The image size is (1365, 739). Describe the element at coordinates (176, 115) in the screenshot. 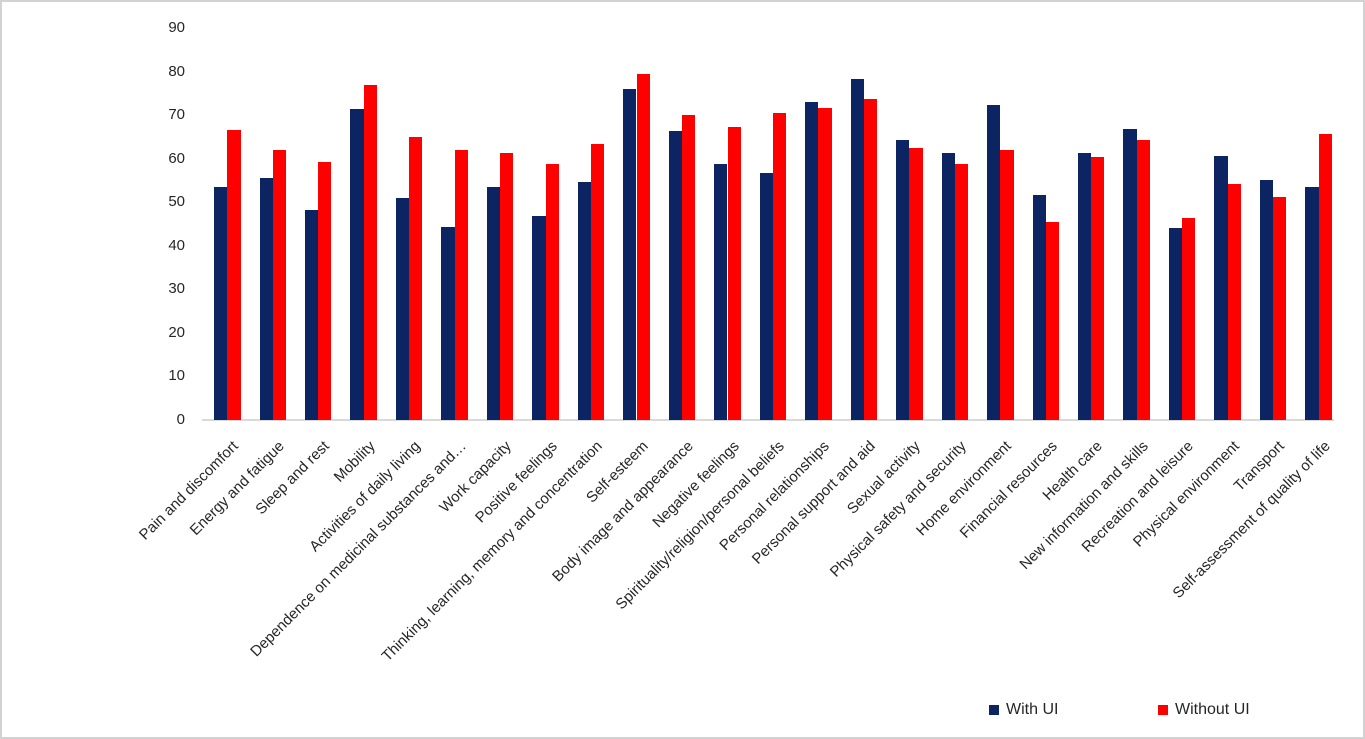

I see `y-axis-tick-label: 70` at that location.